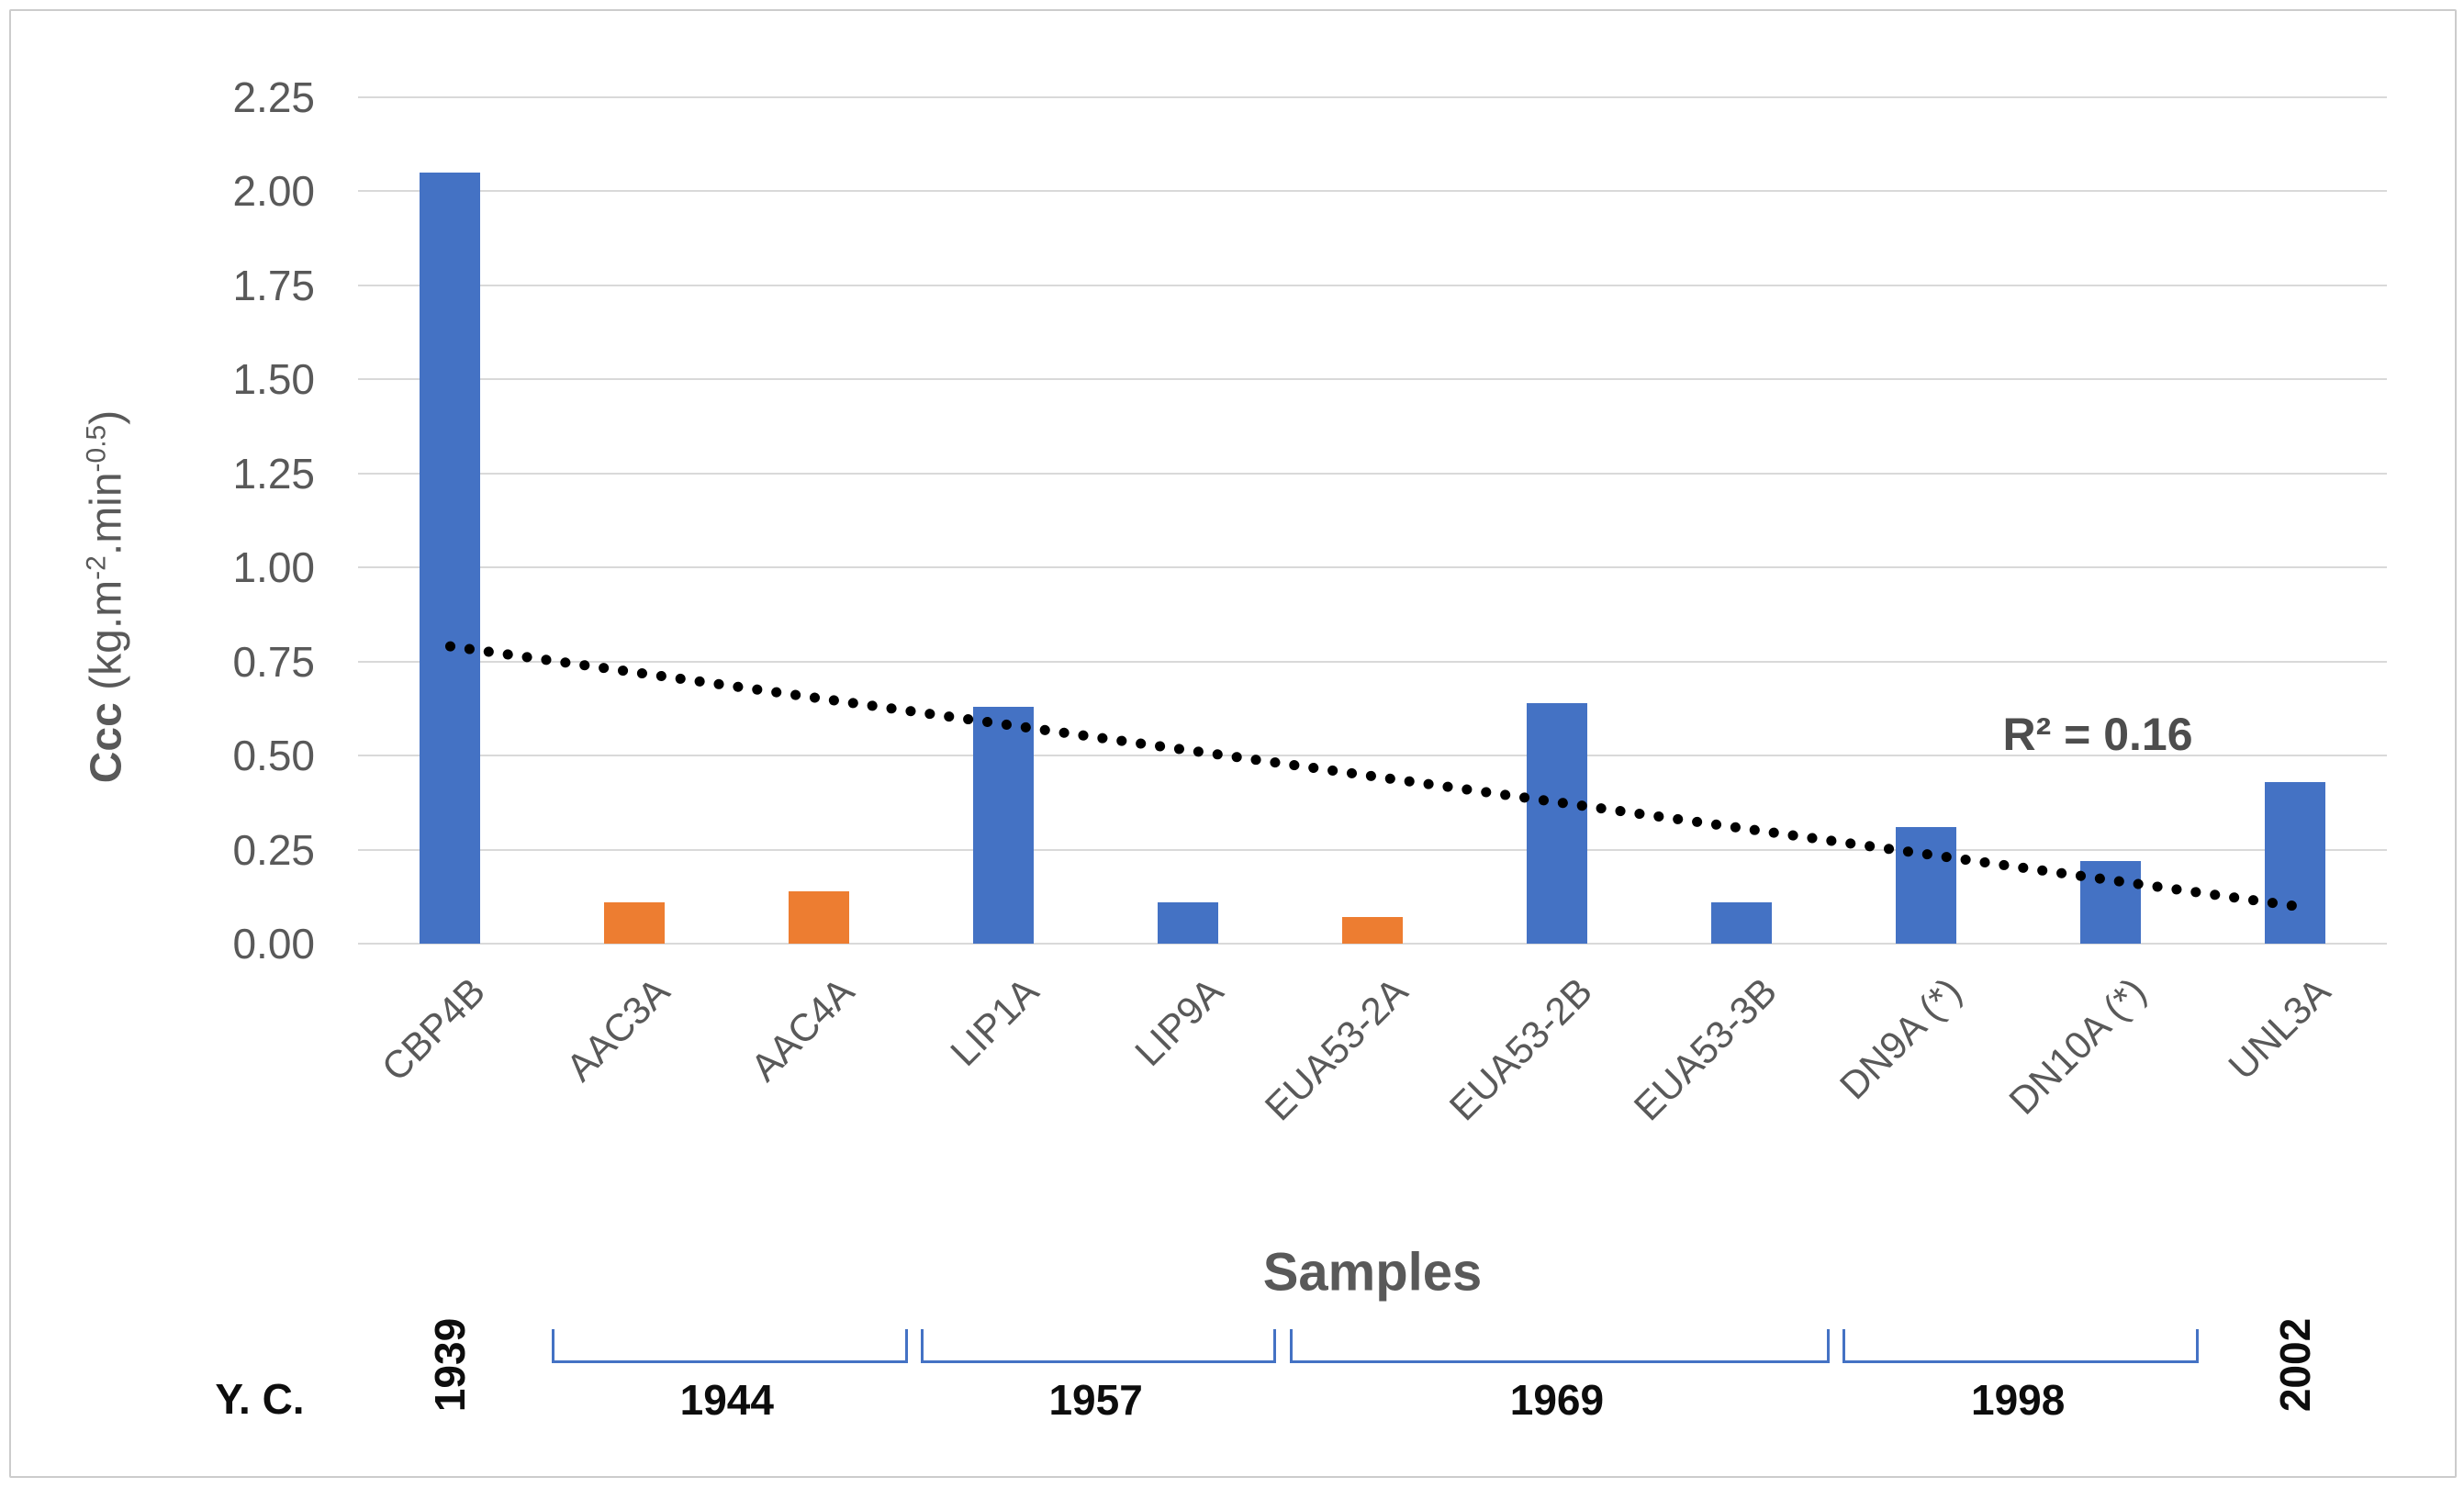  Describe the element at coordinates (273, 567) in the screenshot. I see `y-tick-label: 1.00` at that location.